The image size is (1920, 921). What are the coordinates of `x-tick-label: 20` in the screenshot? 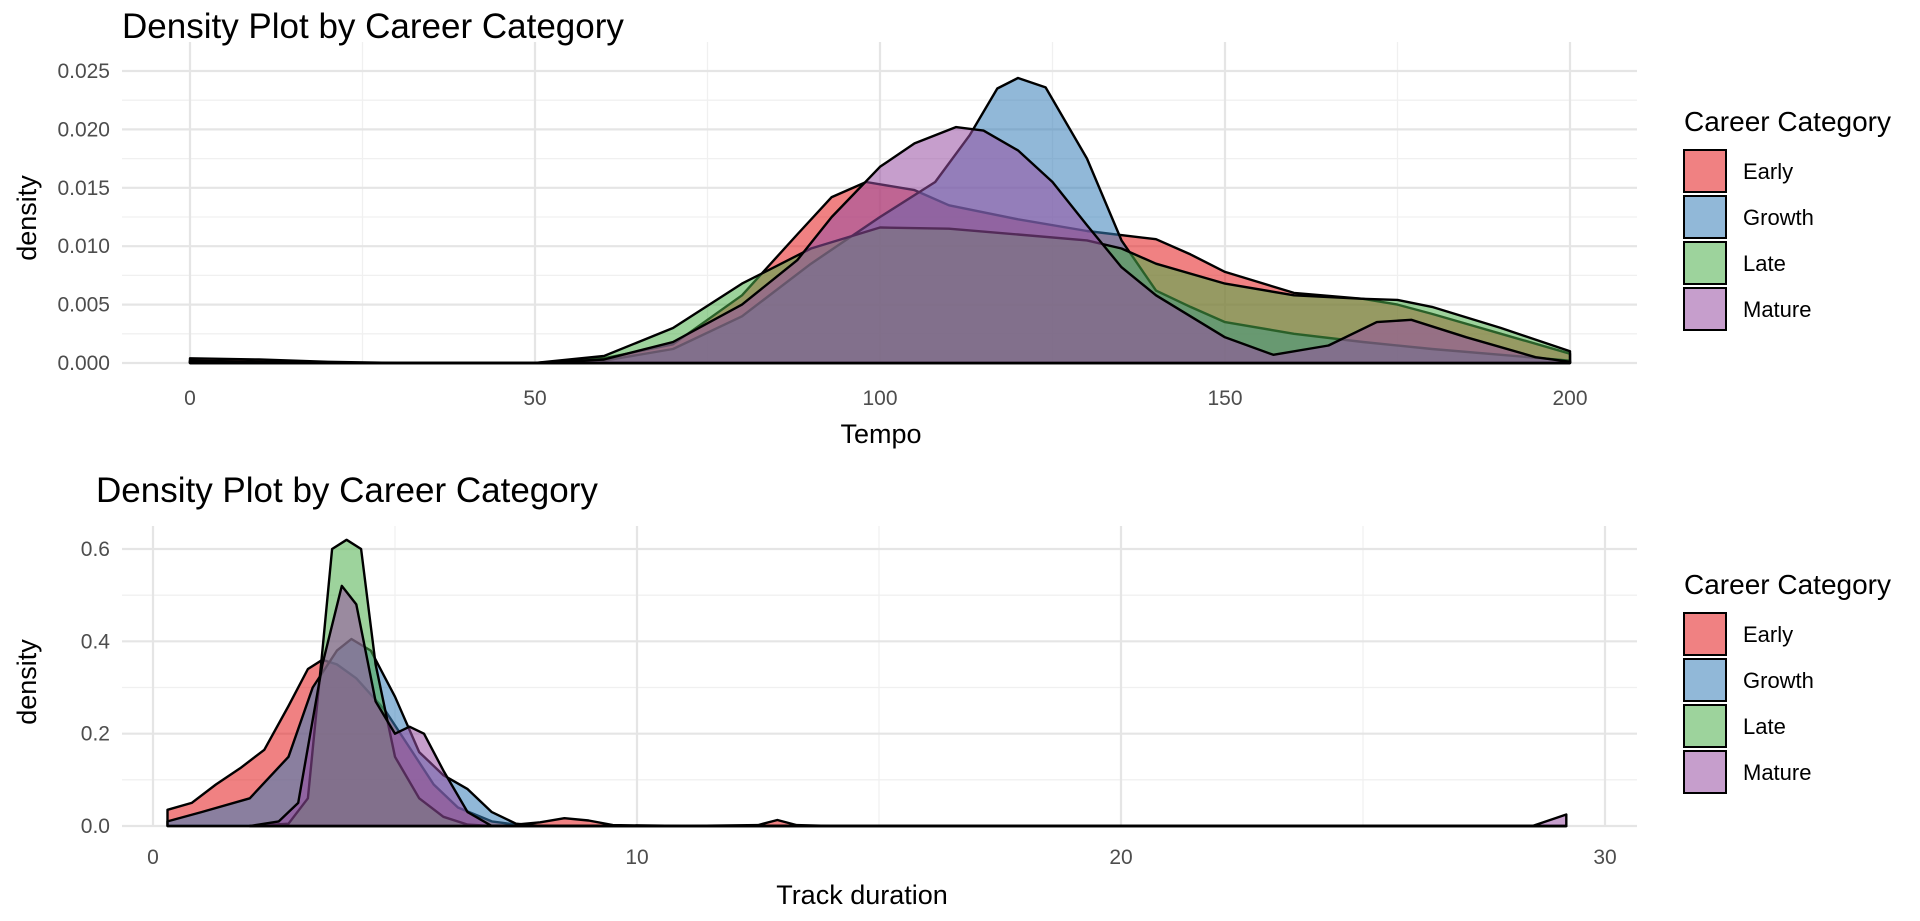 It's located at (1120, 857).